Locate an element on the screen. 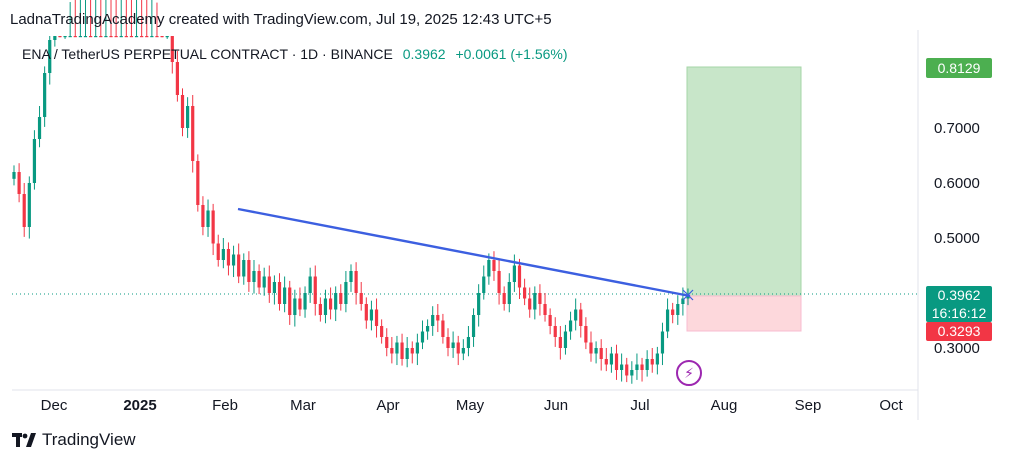  x-tick-label: May is located at coordinates (470, 405).